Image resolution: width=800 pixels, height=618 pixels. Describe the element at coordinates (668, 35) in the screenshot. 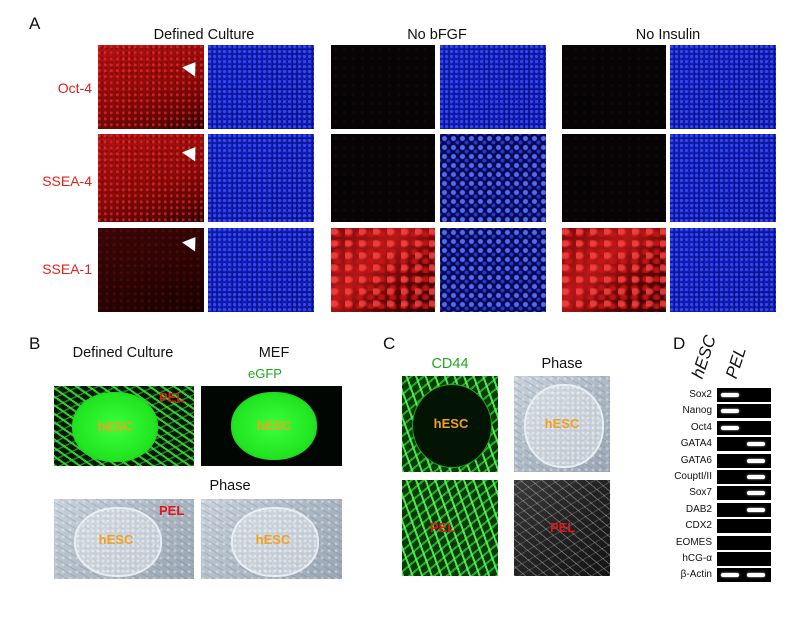

I see `column-title-no-insulin: No Insulin` at that location.